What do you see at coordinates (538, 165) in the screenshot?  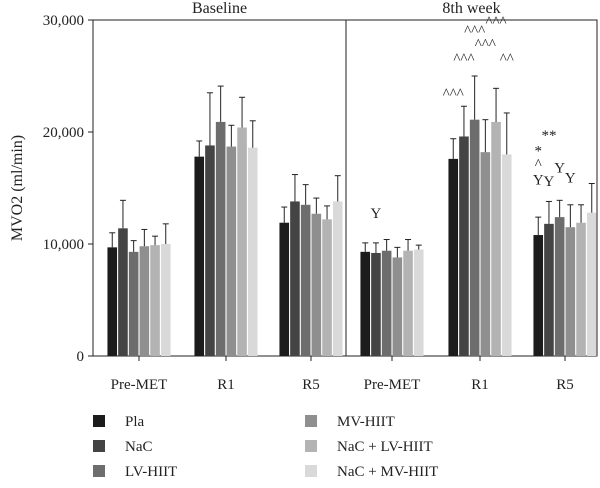 I see `significance-marker: ^` at bounding box center [538, 165].